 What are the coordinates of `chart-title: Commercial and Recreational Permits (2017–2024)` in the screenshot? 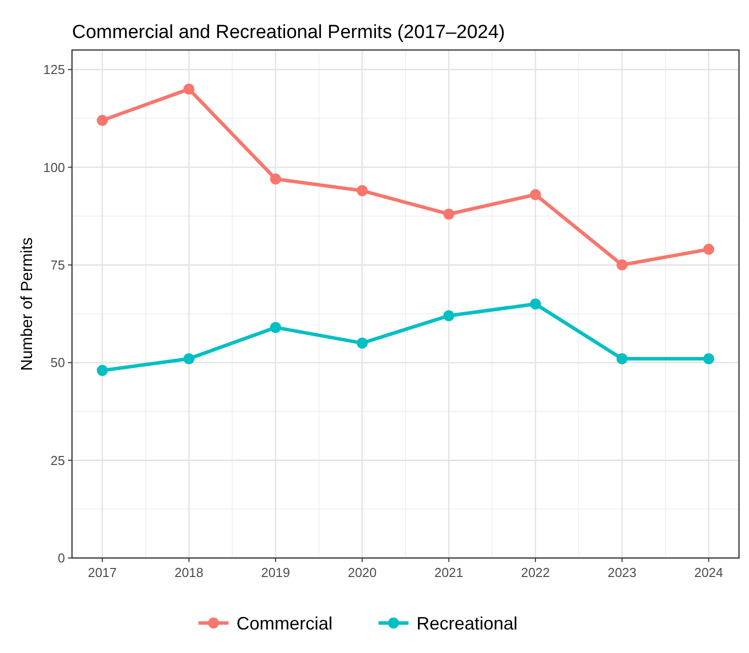 It's located at (288, 32).